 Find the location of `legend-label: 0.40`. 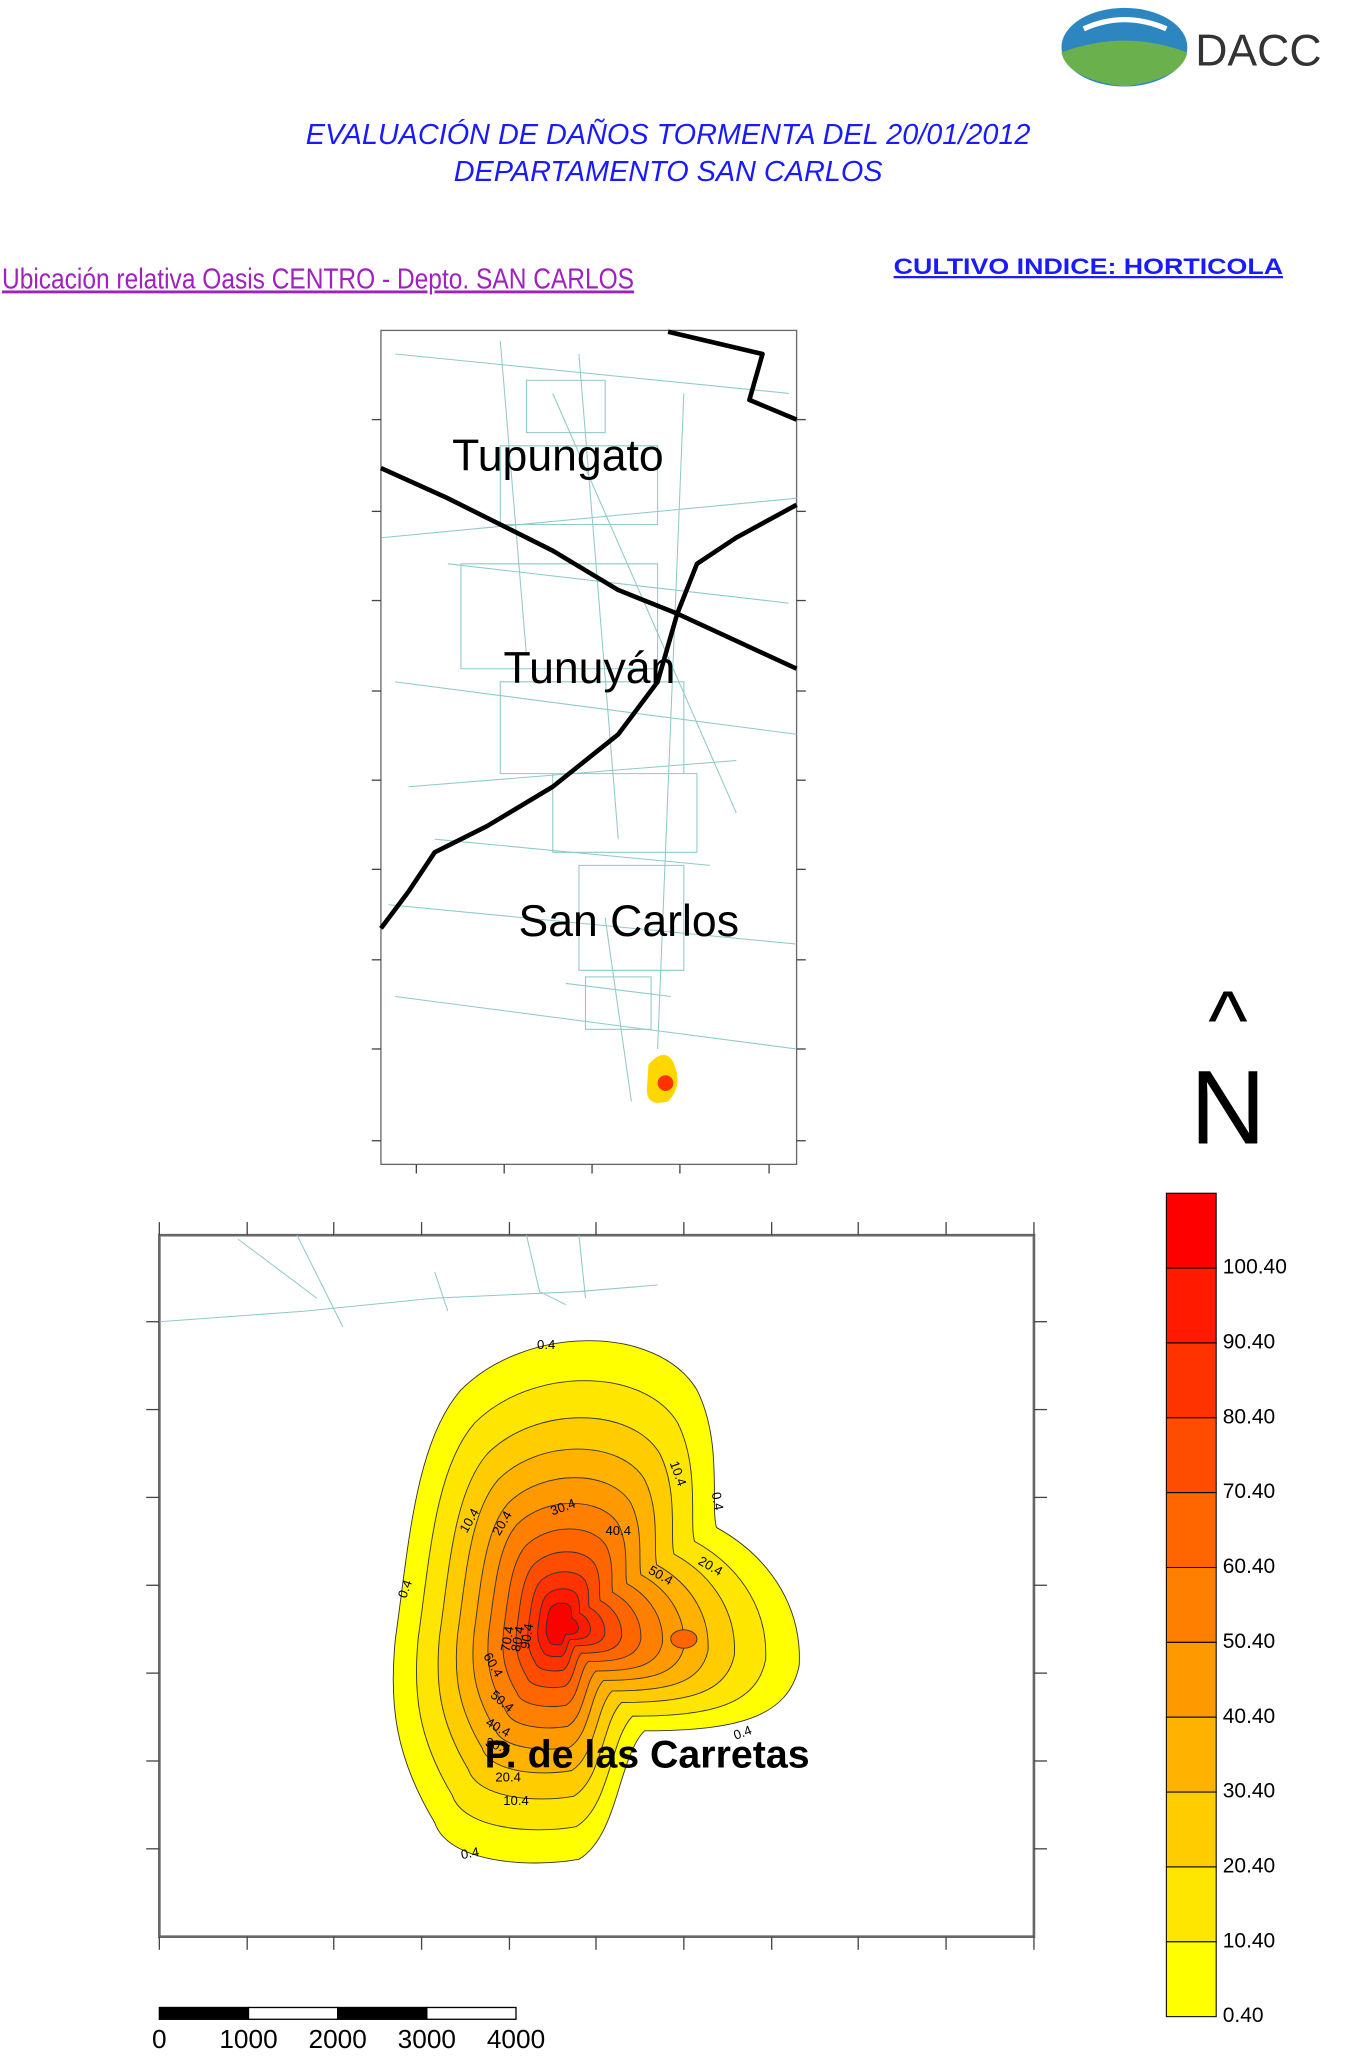

legend-label: 0.40 is located at coordinates (1243, 2015).